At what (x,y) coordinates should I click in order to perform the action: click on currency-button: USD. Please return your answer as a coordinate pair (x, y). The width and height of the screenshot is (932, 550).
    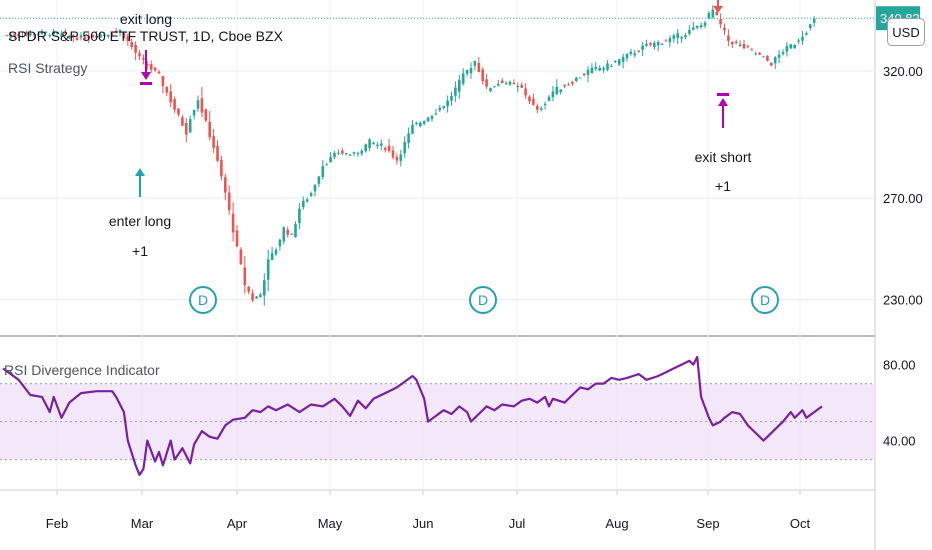
    Looking at the image, I should click on (906, 32).